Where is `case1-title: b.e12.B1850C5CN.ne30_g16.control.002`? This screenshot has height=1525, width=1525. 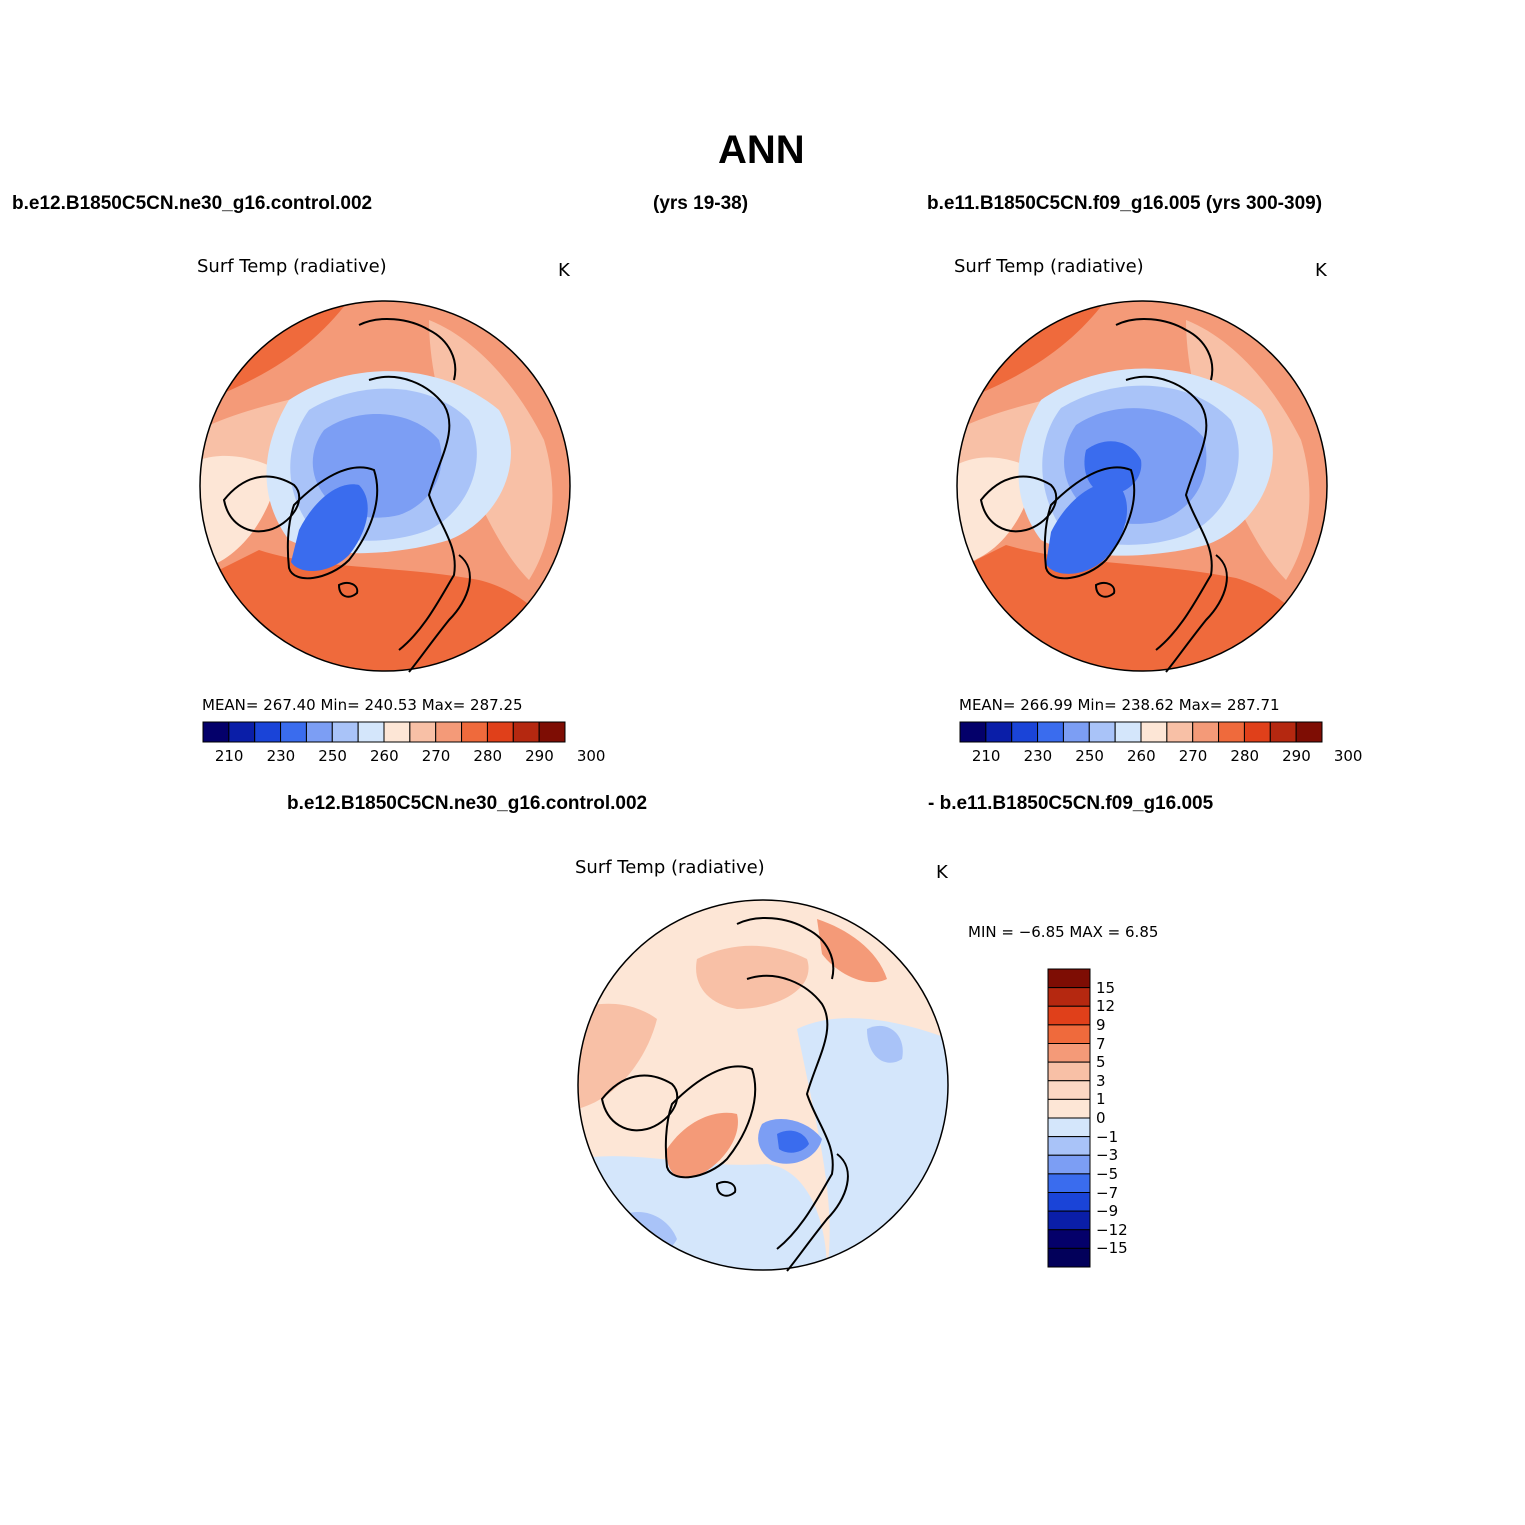 case1-title: b.e12.B1850C5CN.ne30_g16.control.002 is located at coordinates (192, 203).